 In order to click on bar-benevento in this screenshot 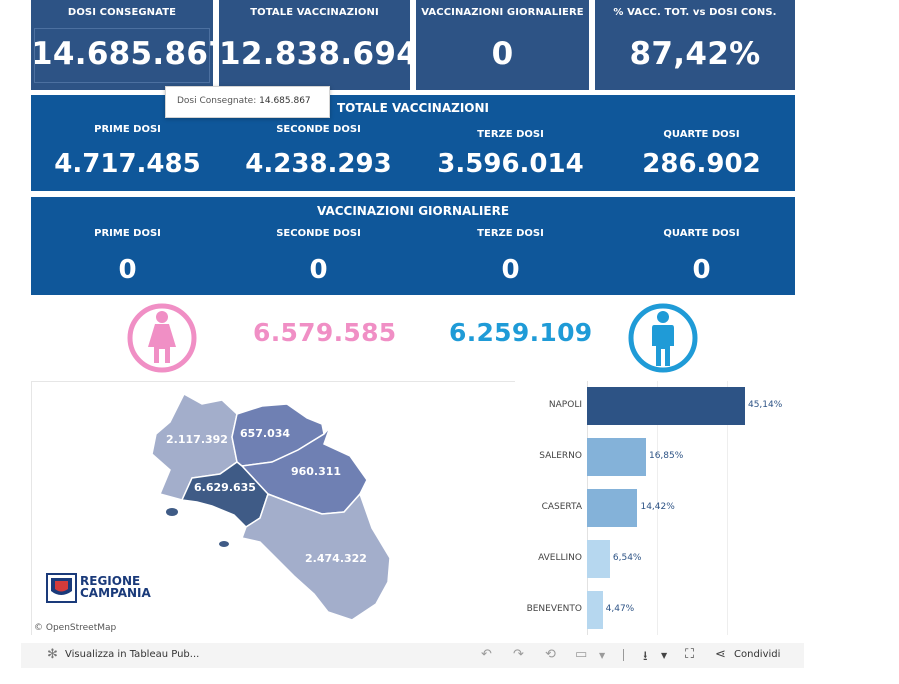, I will do `click(595, 610)`.